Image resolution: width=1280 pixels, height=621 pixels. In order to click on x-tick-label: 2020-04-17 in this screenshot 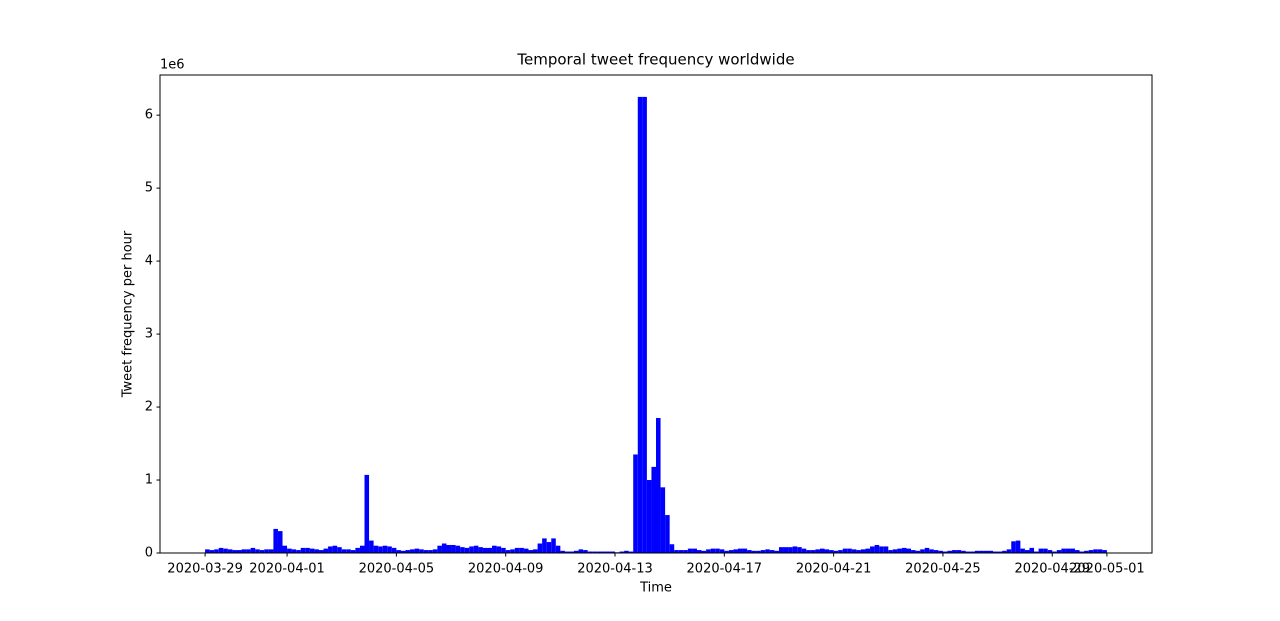, I will do `click(725, 569)`.